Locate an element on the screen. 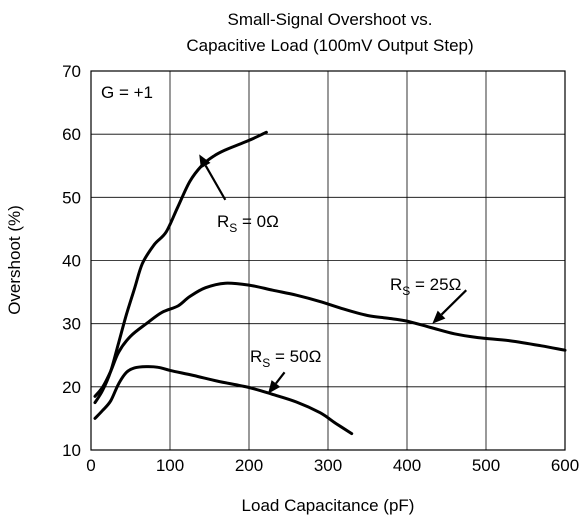 The width and height of the screenshot is (583, 522). annotation-label-rest: = 50Ω is located at coordinates (295, 356).